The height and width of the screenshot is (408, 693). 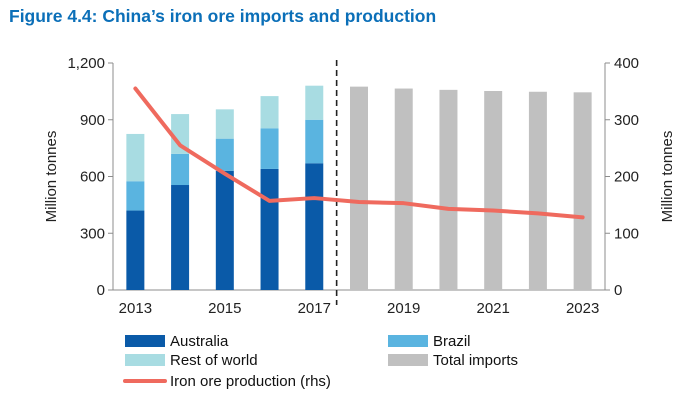 What do you see at coordinates (667, 177) in the screenshot?
I see `y-axis-title-right: Million tonnes` at bounding box center [667, 177].